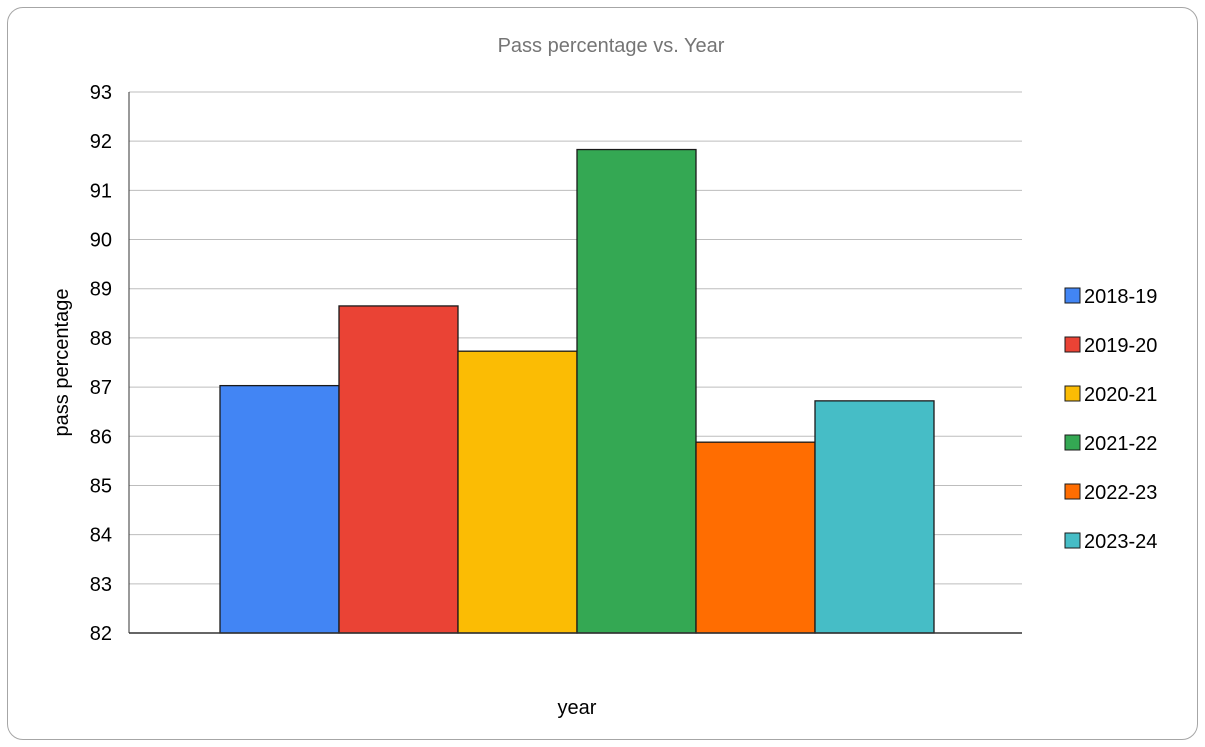  What do you see at coordinates (101, 437) in the screenshot?
I see `y-tick-label: 86` at bounding box center [101, 437].